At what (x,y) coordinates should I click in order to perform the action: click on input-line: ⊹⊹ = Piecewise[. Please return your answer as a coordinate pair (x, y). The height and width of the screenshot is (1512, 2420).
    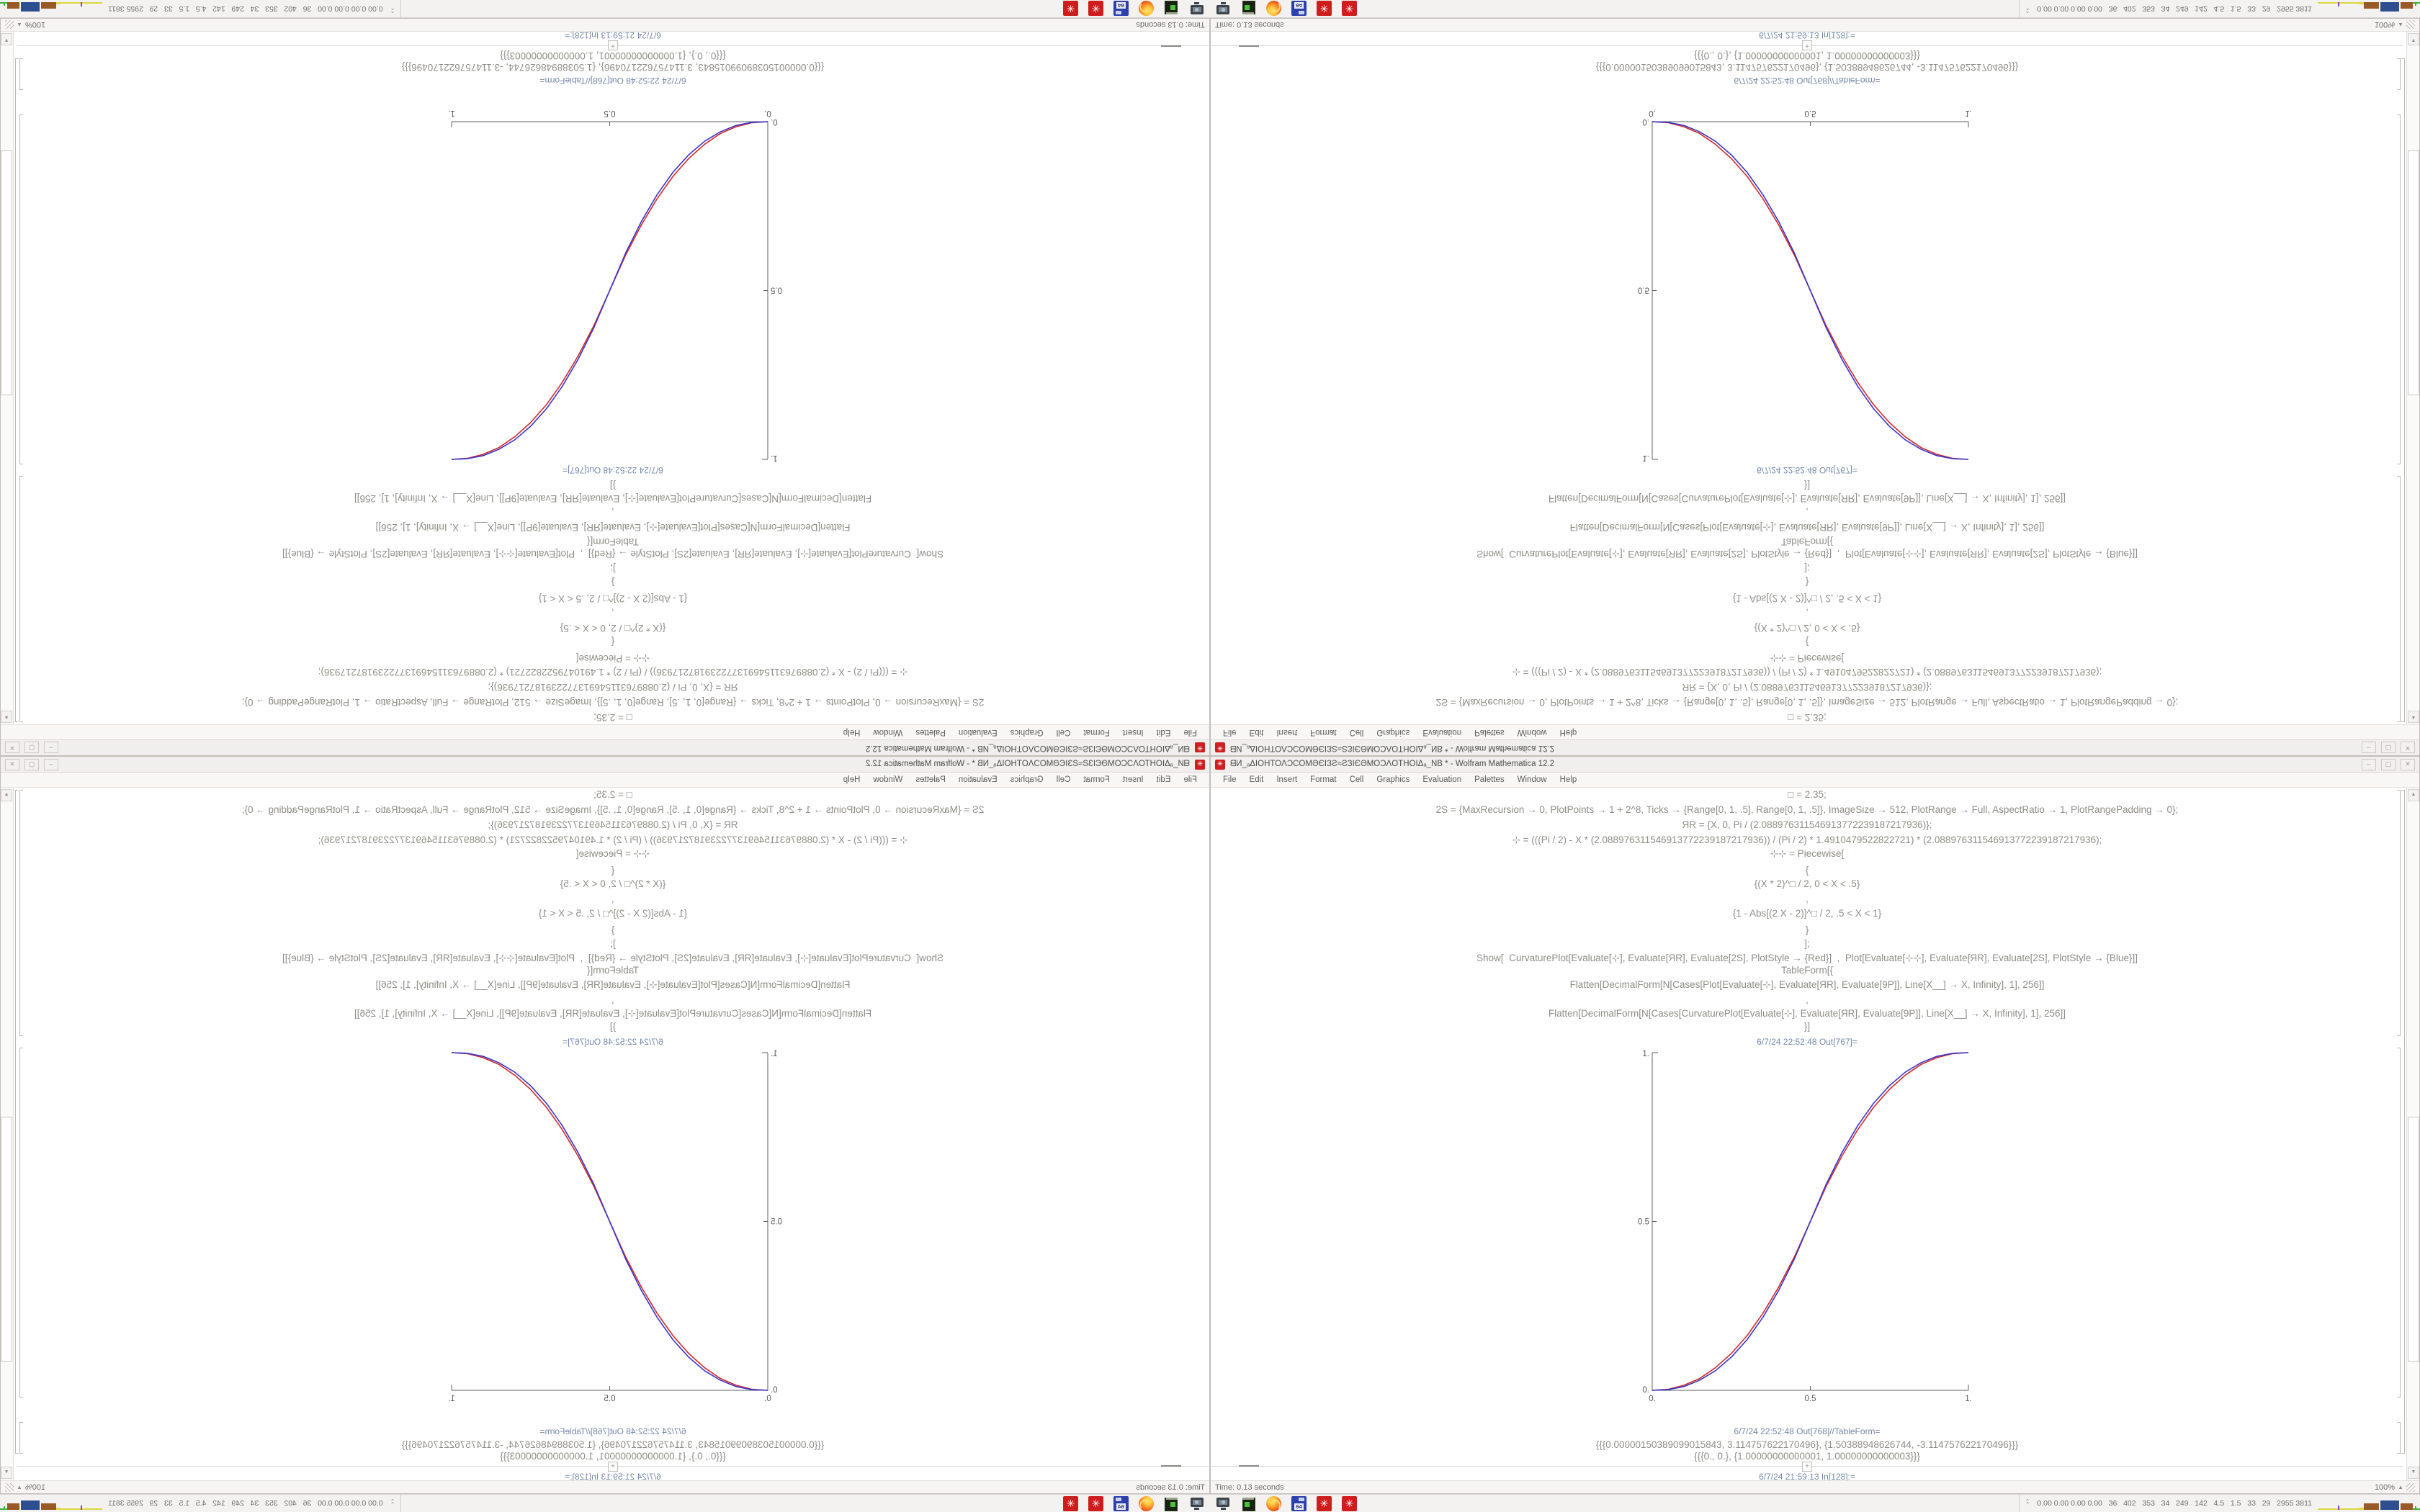
    Looking at the image, I should click on (612, 658).